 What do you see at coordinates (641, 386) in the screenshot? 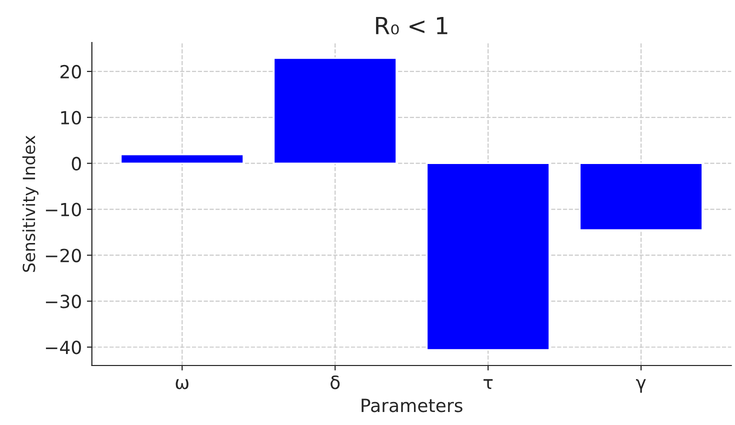
I see `x-tick-label: γ` at bounding box center [641, 386].